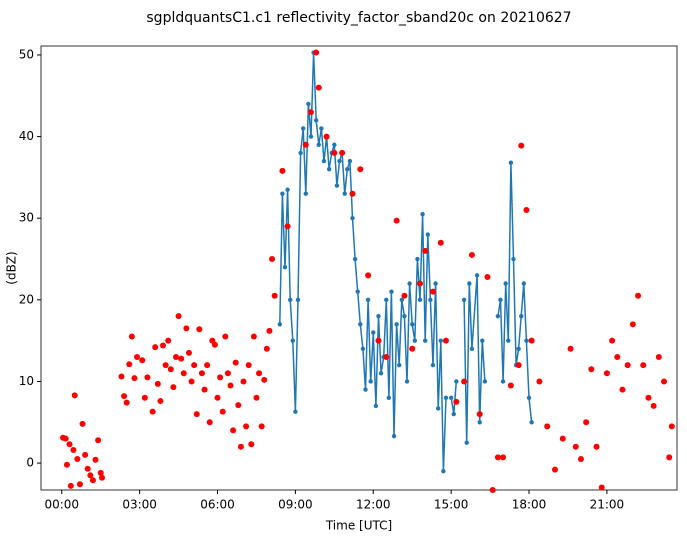 The height and width of the screenshot is (545, 687). Describe the element at coordinates (26, 136) in the screenshot. I see `y-tick-label: 40` at that location.